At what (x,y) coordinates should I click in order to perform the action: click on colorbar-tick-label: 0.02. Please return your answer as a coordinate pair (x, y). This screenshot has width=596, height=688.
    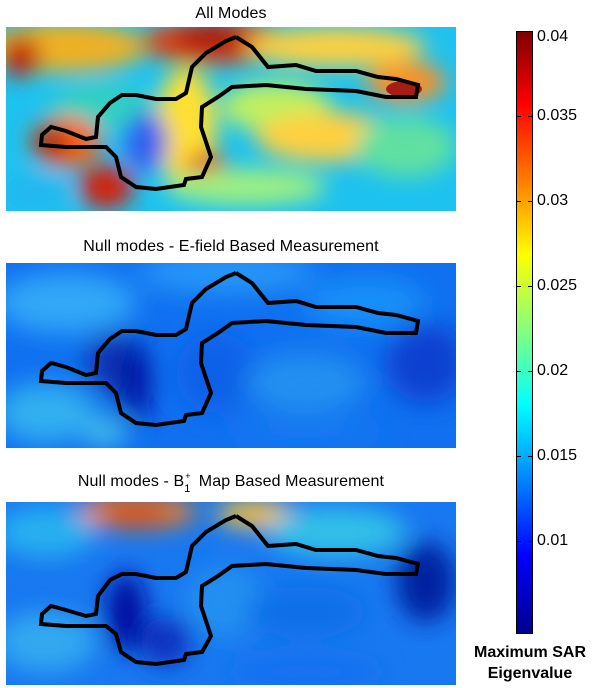
    Looking at the image, I should click on (553, 370).